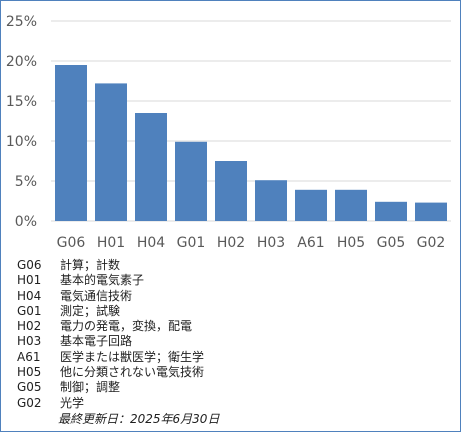 The height and width of the screenshot is (432, 461). What do you see at coordinates (29, 341) in the screenshot?
I see `legend-code: H03` at bounding box center [29, 341].